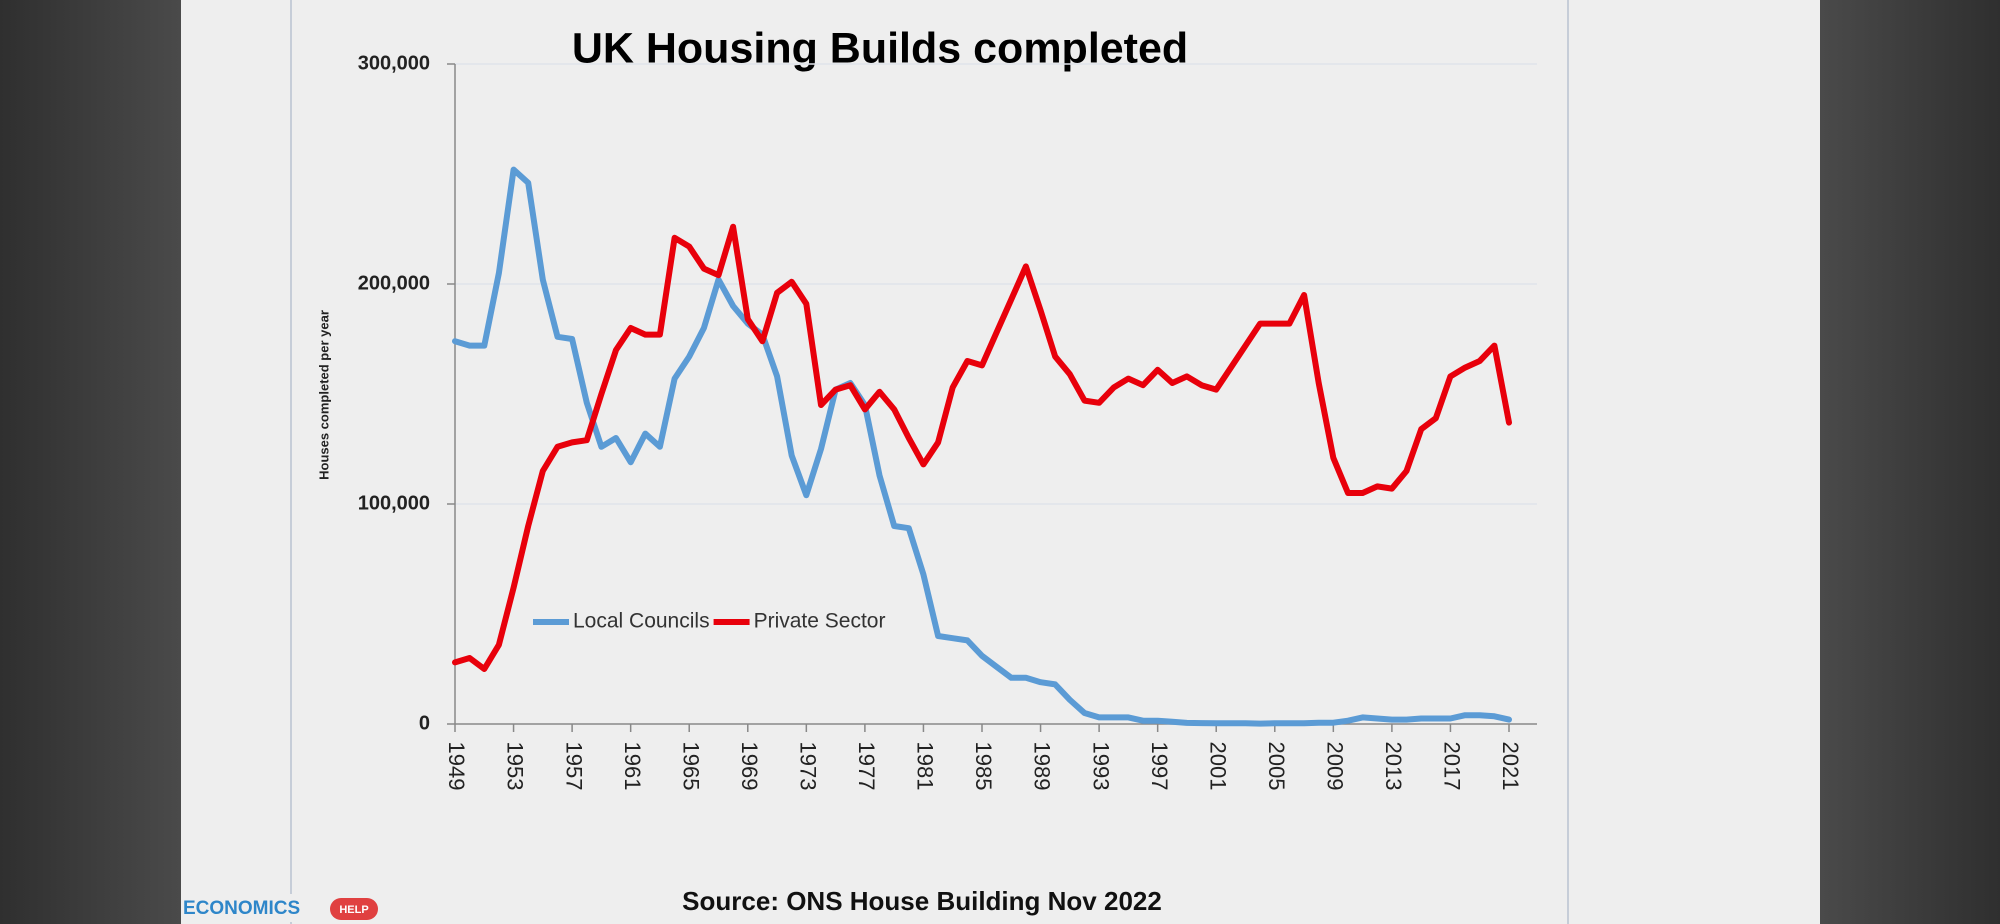 Image resolution: width=2000 pixels, height=924 pixels. I want to click on source-note: Source: ONS House Building Nov 2022, so click(922, 901).